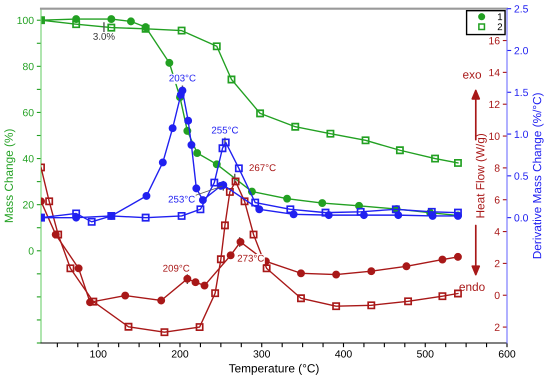 The image size is (550, 379). I want to click on x-tick-label: 100, so click(98, 354).